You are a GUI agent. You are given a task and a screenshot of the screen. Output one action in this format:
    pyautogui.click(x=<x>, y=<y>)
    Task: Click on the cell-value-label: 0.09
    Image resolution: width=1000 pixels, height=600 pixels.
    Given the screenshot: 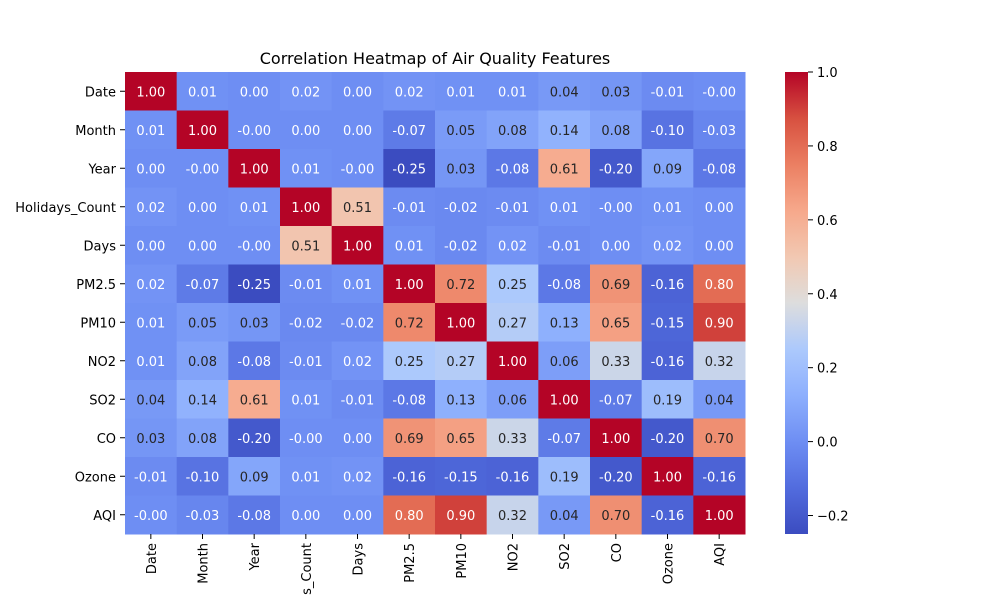 What is the action you would take?
    pyautogui.click(x=667, y=169)
    